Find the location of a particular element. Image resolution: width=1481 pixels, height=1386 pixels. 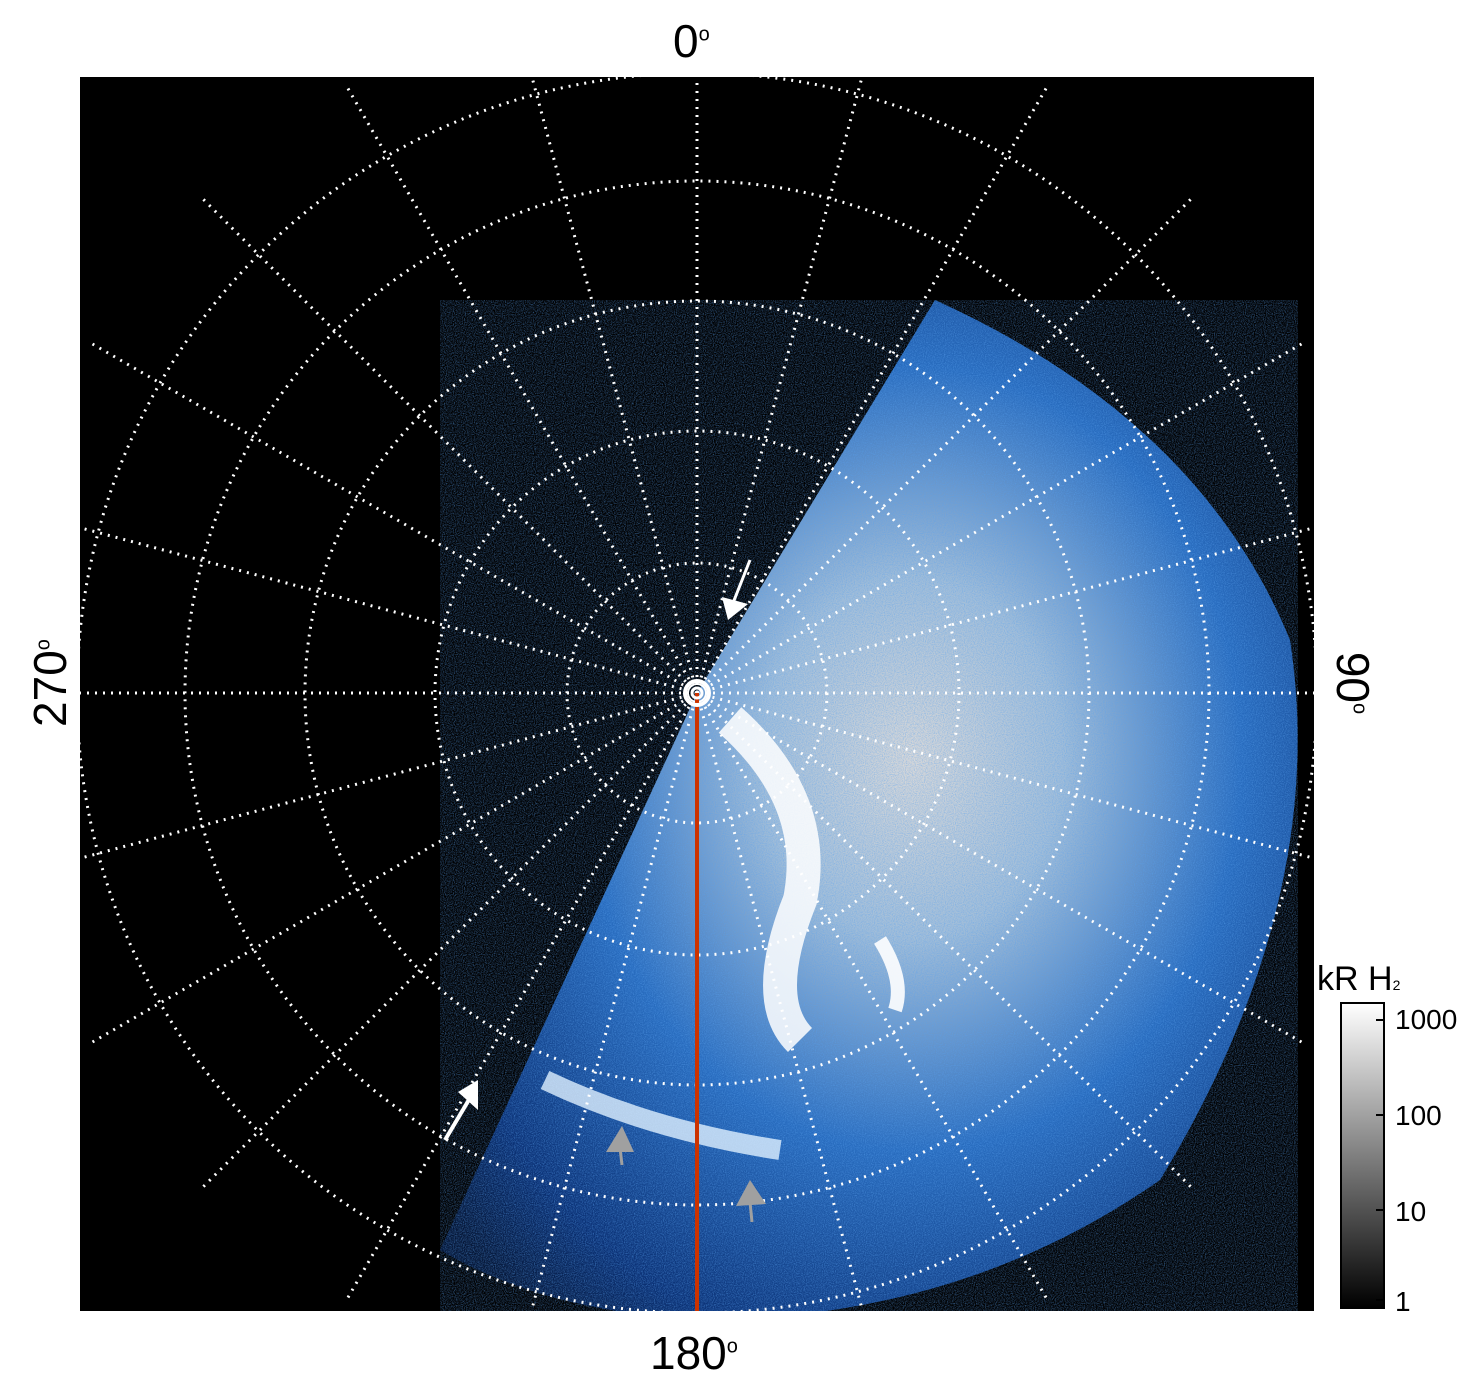

bright-spot-arc is located at coordinates (889, 974).